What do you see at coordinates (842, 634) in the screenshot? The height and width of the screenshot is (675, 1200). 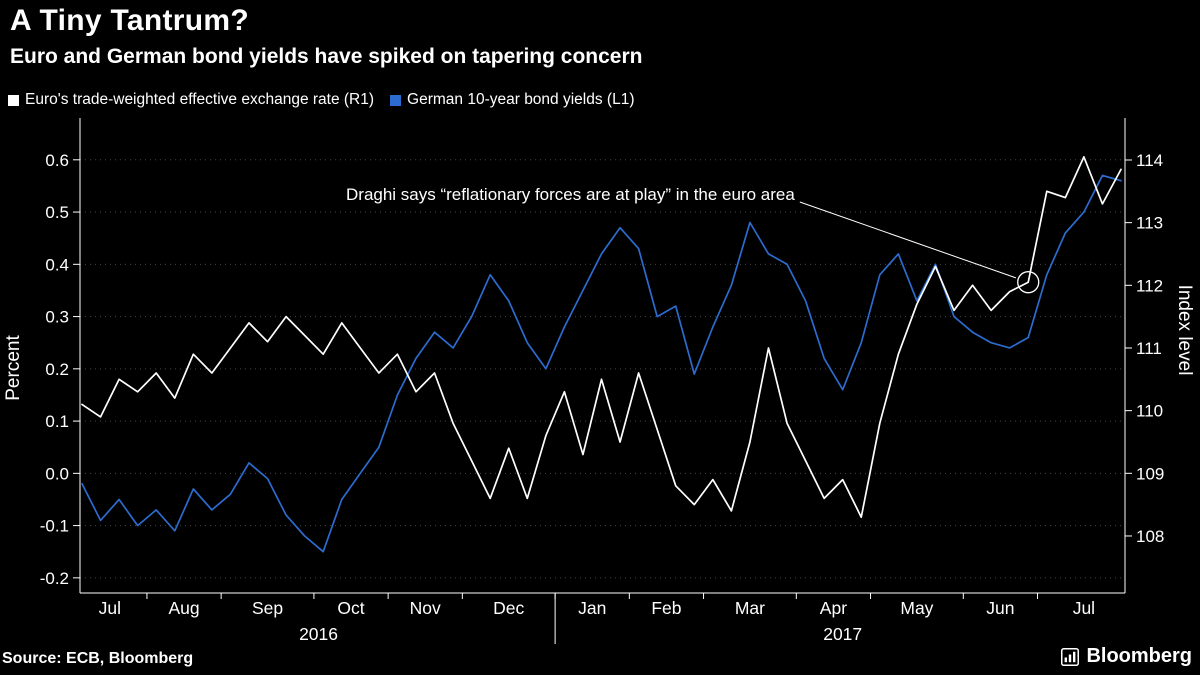 I see `year-label: 2017` at bounding box center [842, 634].